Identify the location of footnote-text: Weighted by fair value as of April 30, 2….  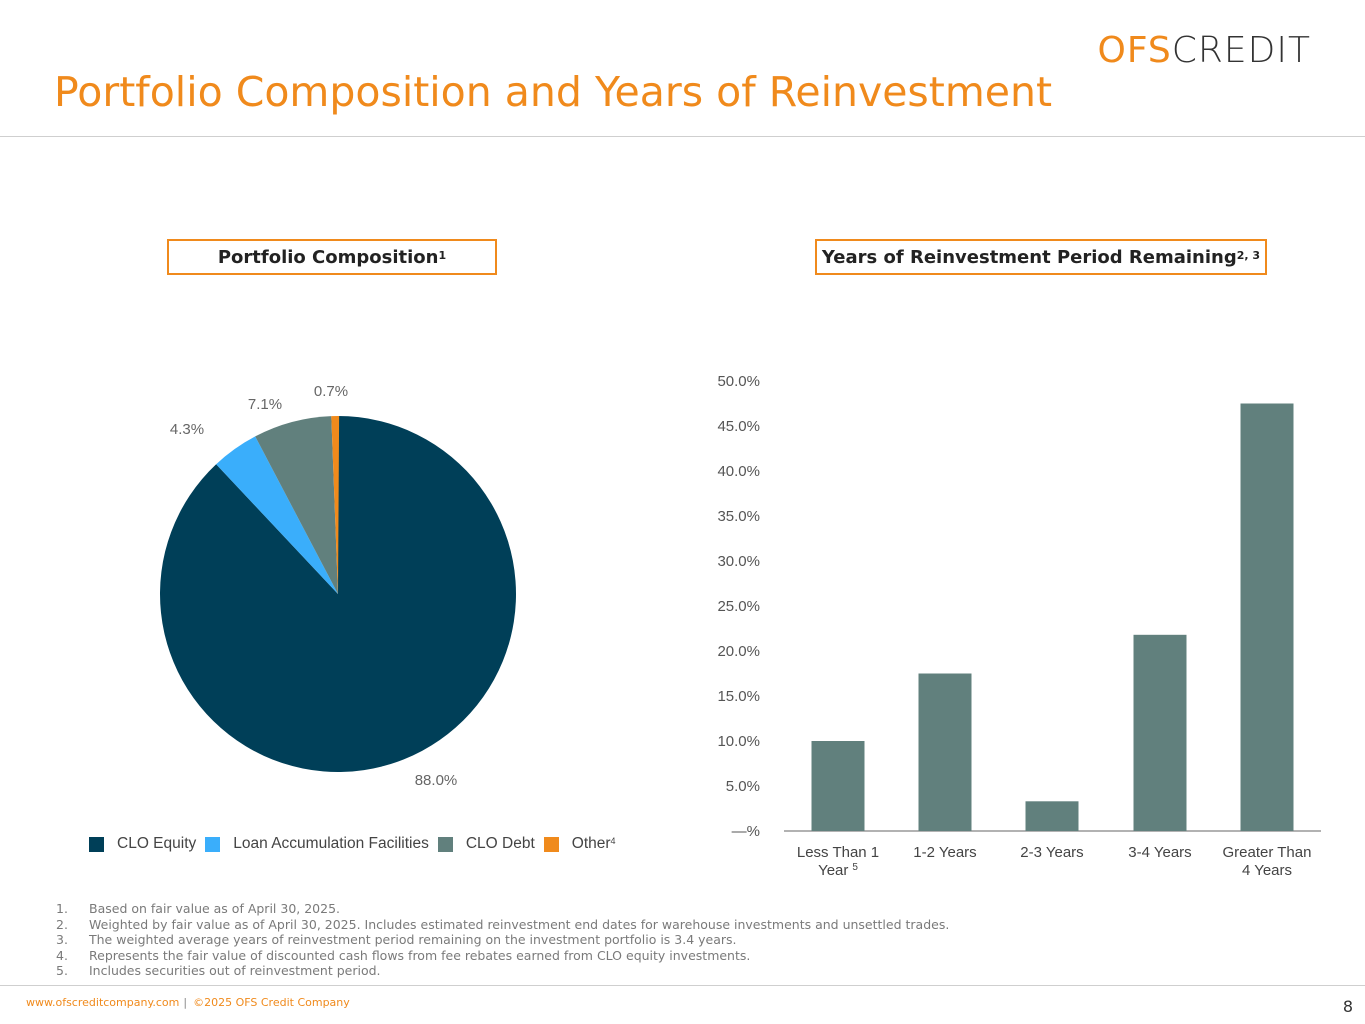
(519, 924).